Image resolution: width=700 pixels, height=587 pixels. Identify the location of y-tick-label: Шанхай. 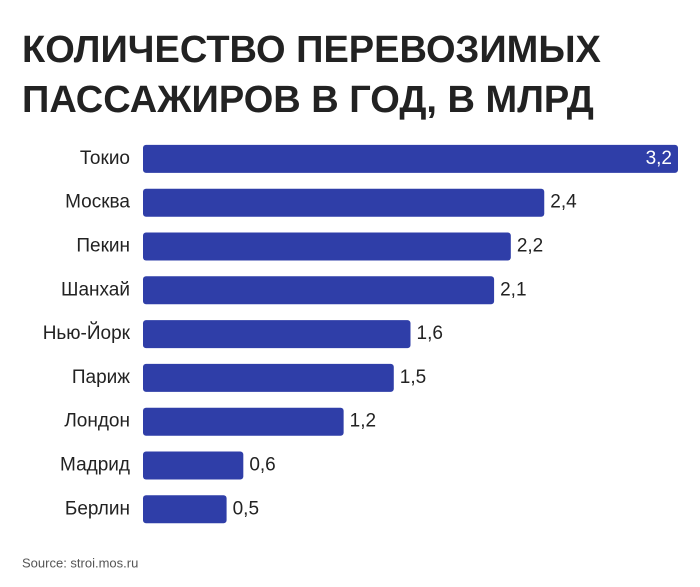
(95, 289).